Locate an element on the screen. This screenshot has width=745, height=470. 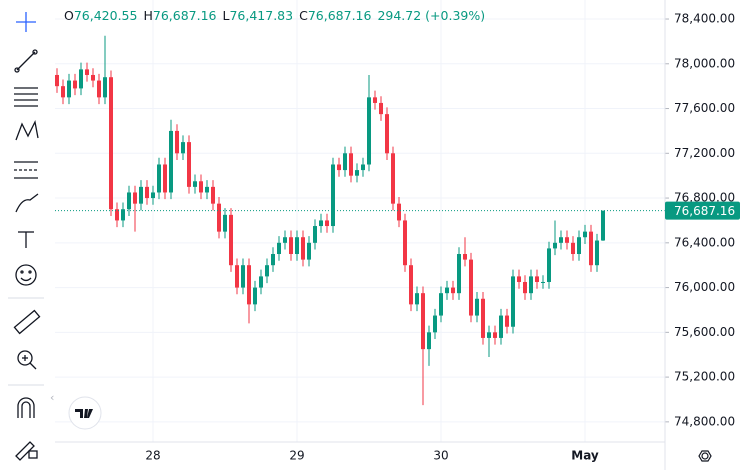
change-label: 294.72 (+0.39%) is located at coordinates (431, 15).